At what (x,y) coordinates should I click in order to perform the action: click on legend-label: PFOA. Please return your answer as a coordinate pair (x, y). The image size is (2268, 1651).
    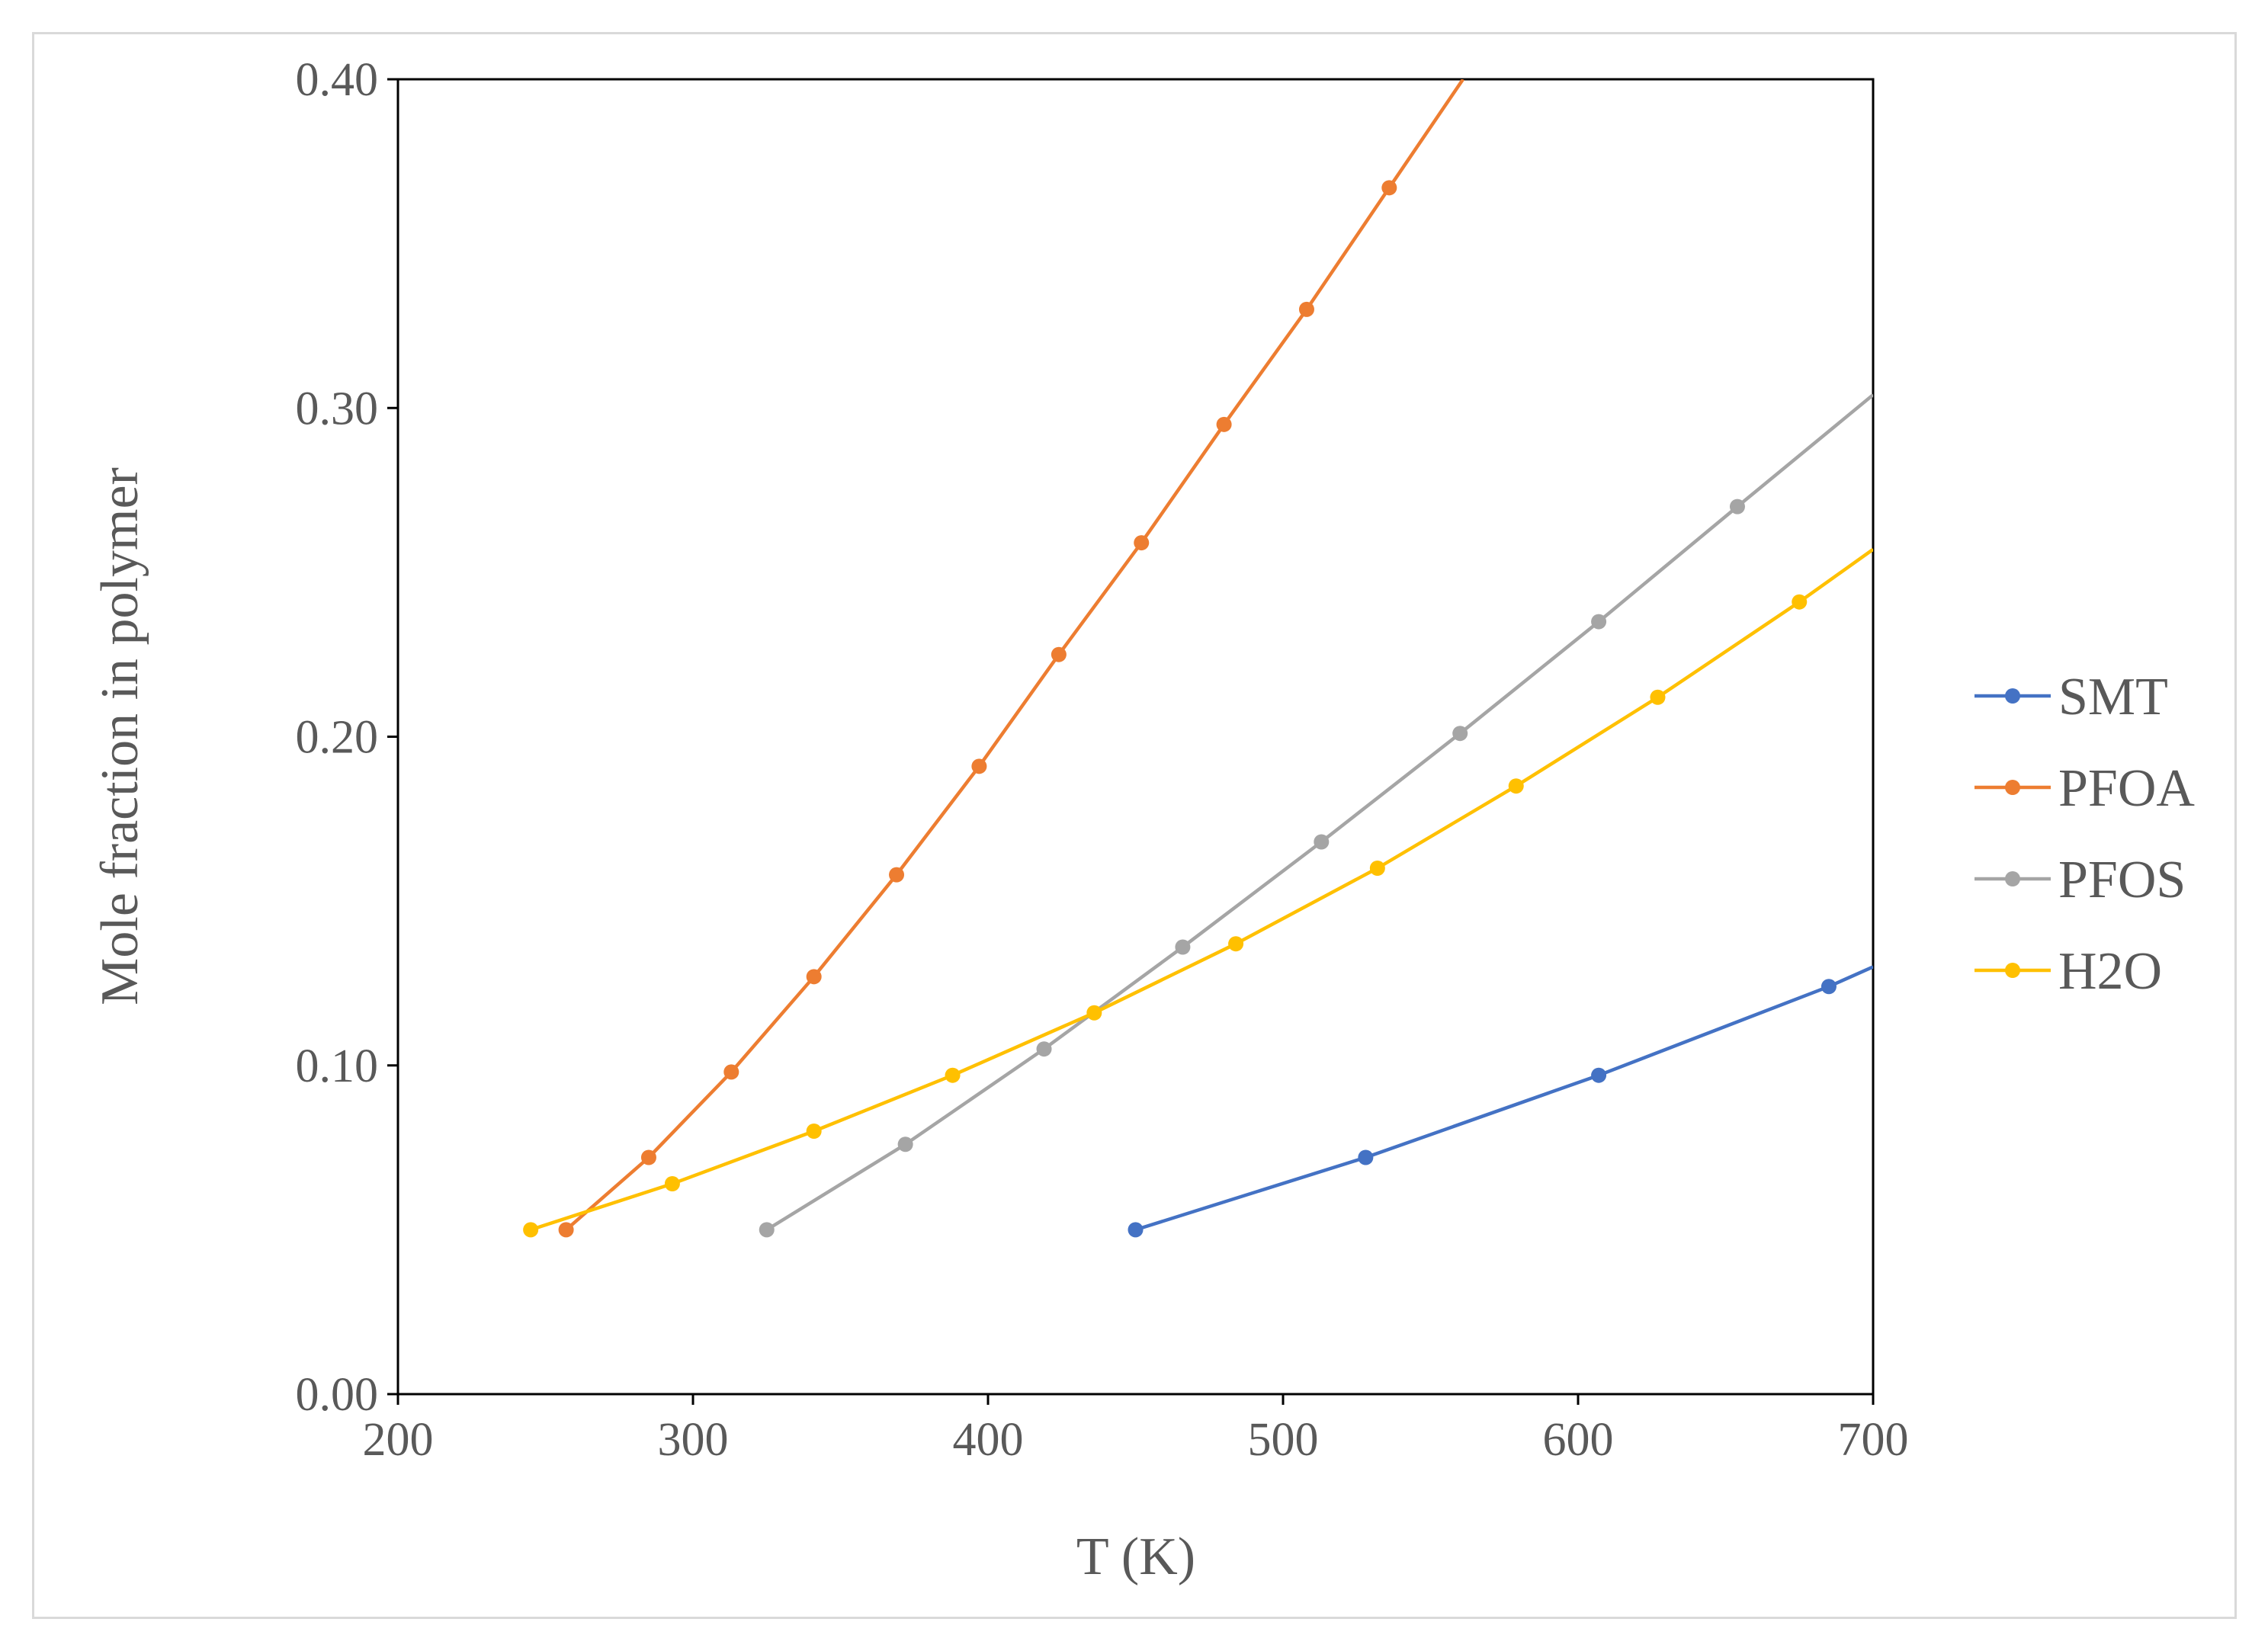
    Looking at the image, I should click on (2126, 788).